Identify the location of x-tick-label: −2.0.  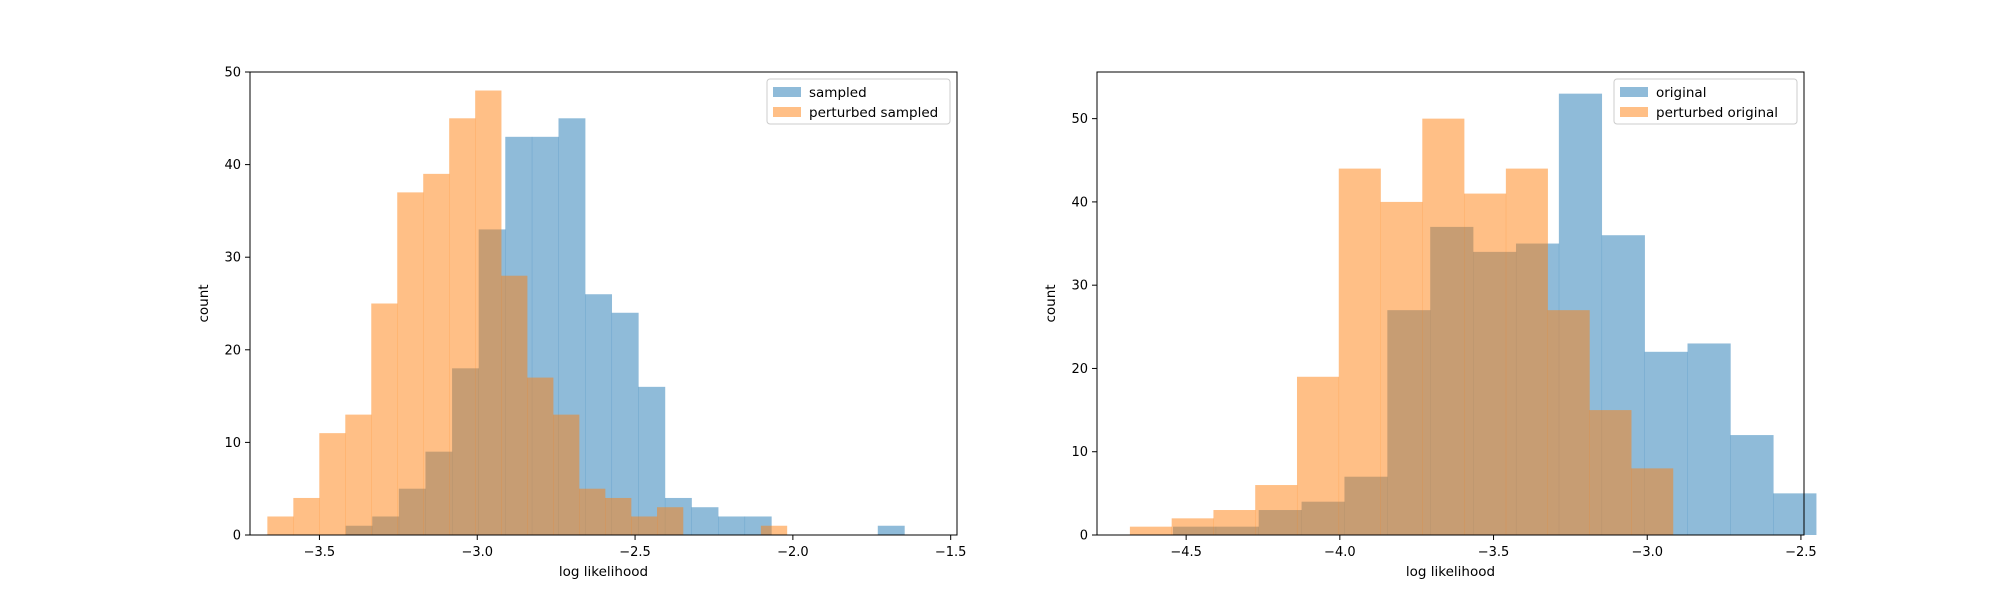
(793, 552).